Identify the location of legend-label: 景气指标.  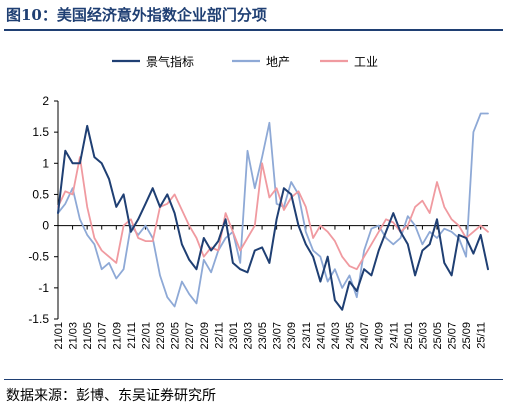
(170, 61).